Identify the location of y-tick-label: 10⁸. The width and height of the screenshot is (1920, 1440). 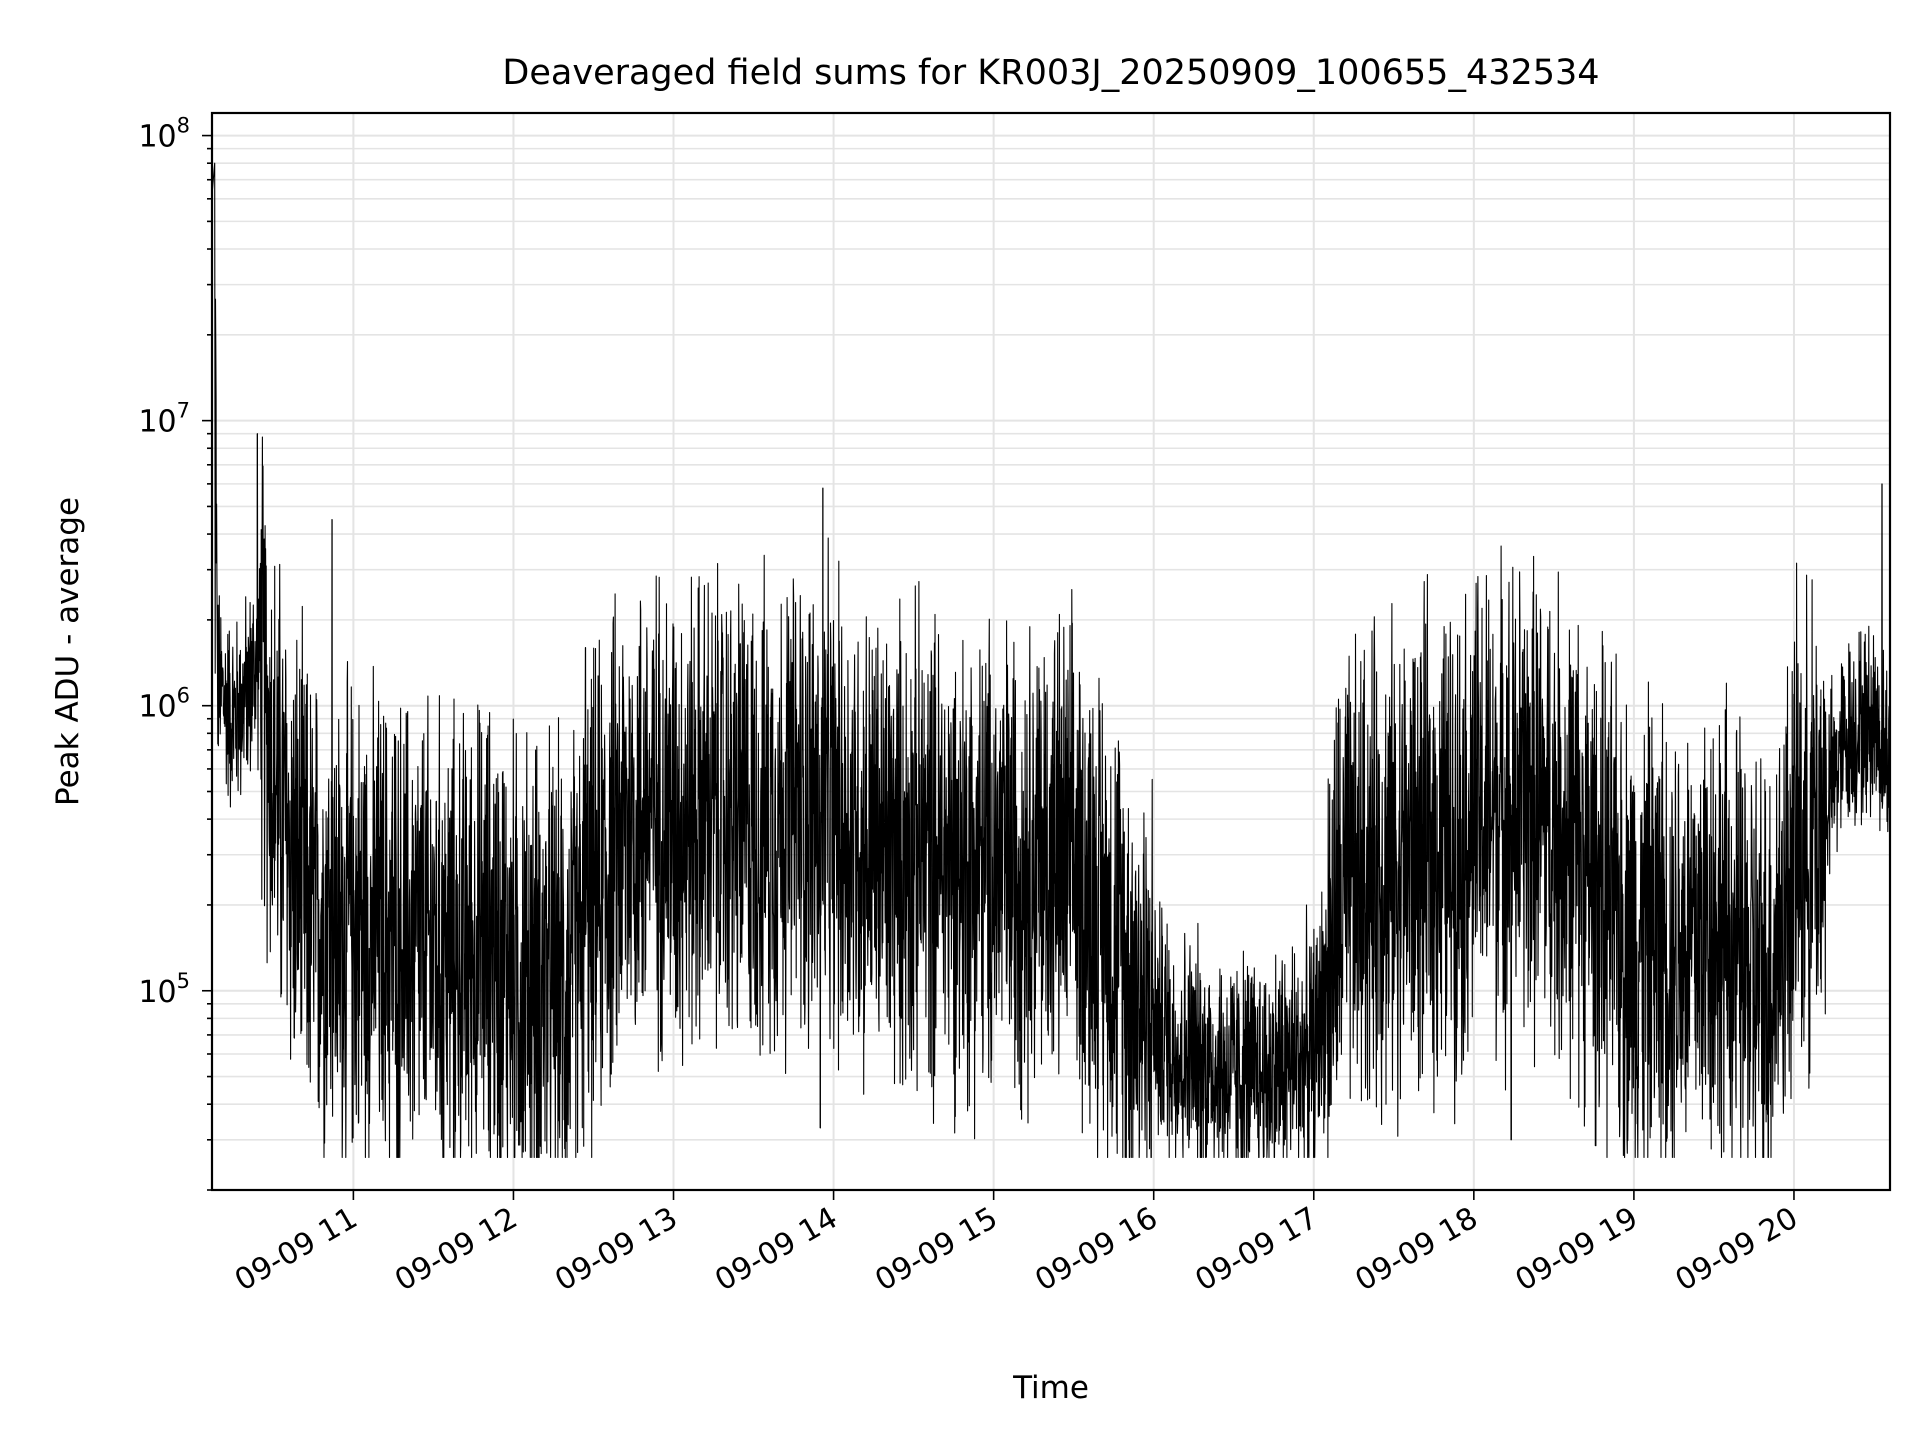
(164, 134).